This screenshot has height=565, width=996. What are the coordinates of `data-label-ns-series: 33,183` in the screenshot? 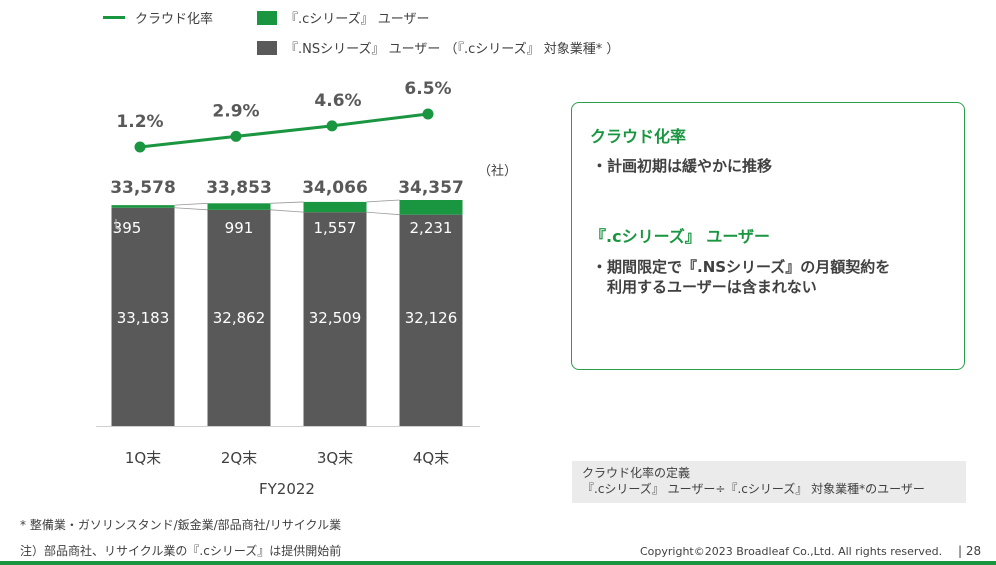 It's located at (143, 318).